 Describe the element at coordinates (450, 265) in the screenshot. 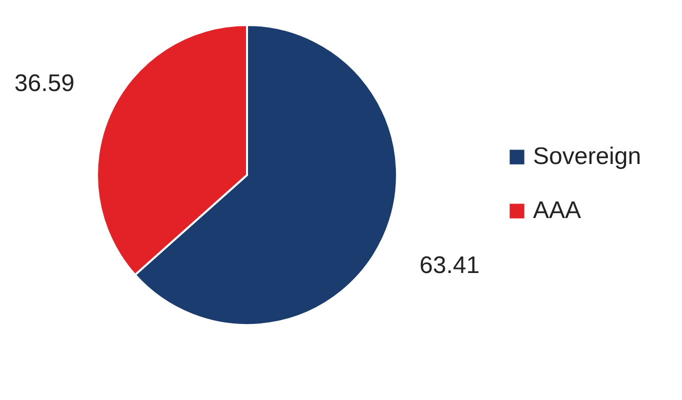

I see `data-label: 63.41` at that location.